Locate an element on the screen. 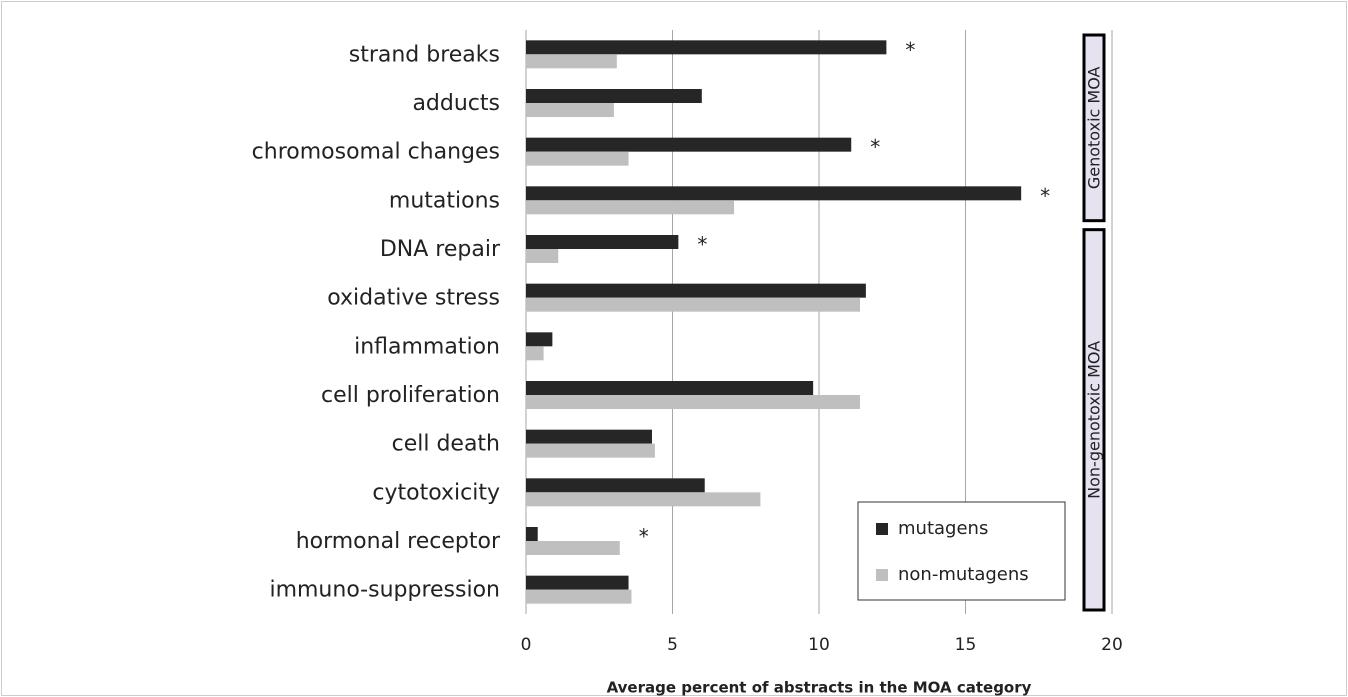 The image size is (1348, 697). y-tick-label: DNA repair is located at coordinates (440, 249).